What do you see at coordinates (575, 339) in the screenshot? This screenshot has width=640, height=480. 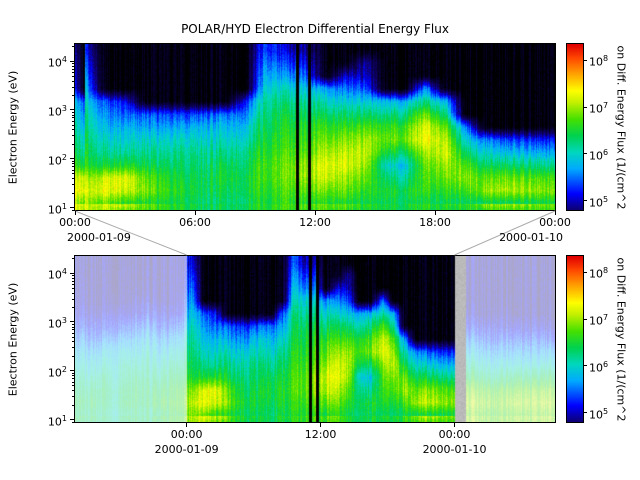 I see `bottom-colorbar` at bounding box center [575, 339].